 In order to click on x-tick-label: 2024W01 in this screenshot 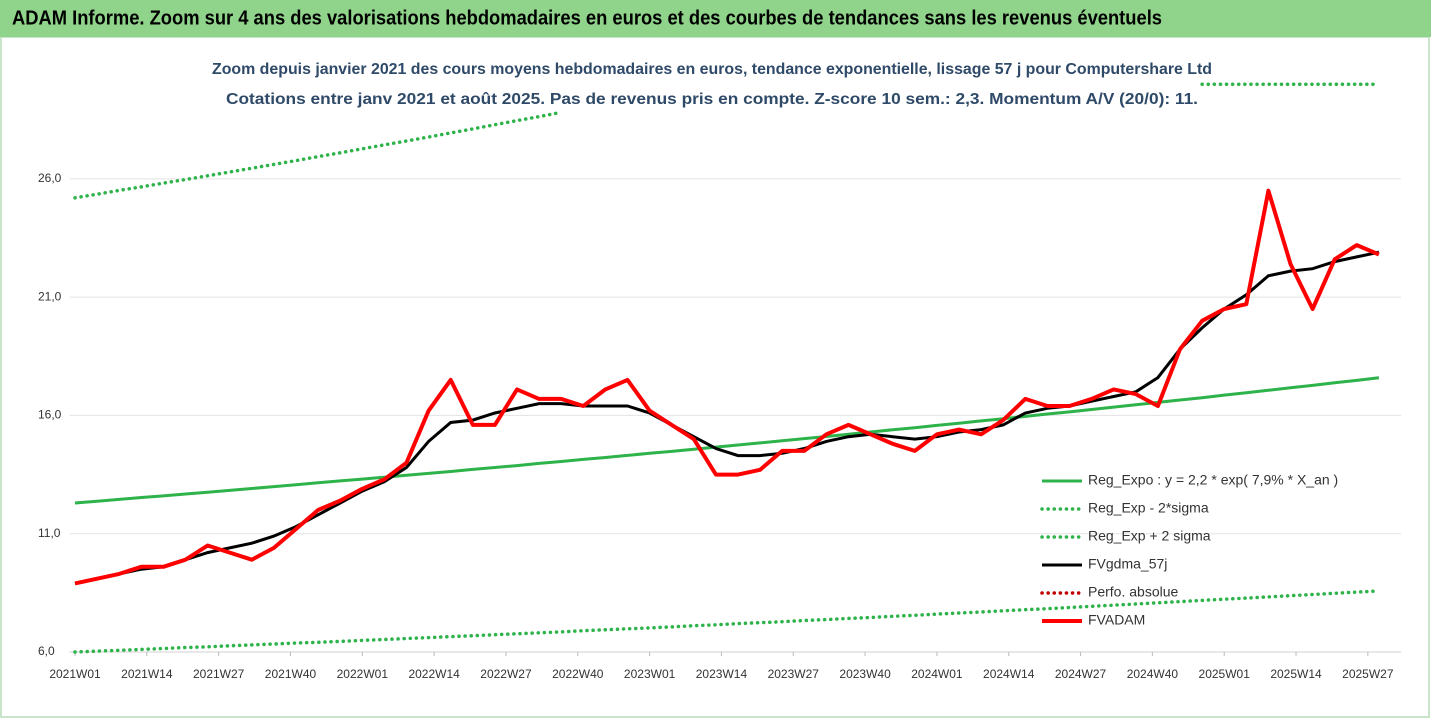, I will do `click(937, 674)`.